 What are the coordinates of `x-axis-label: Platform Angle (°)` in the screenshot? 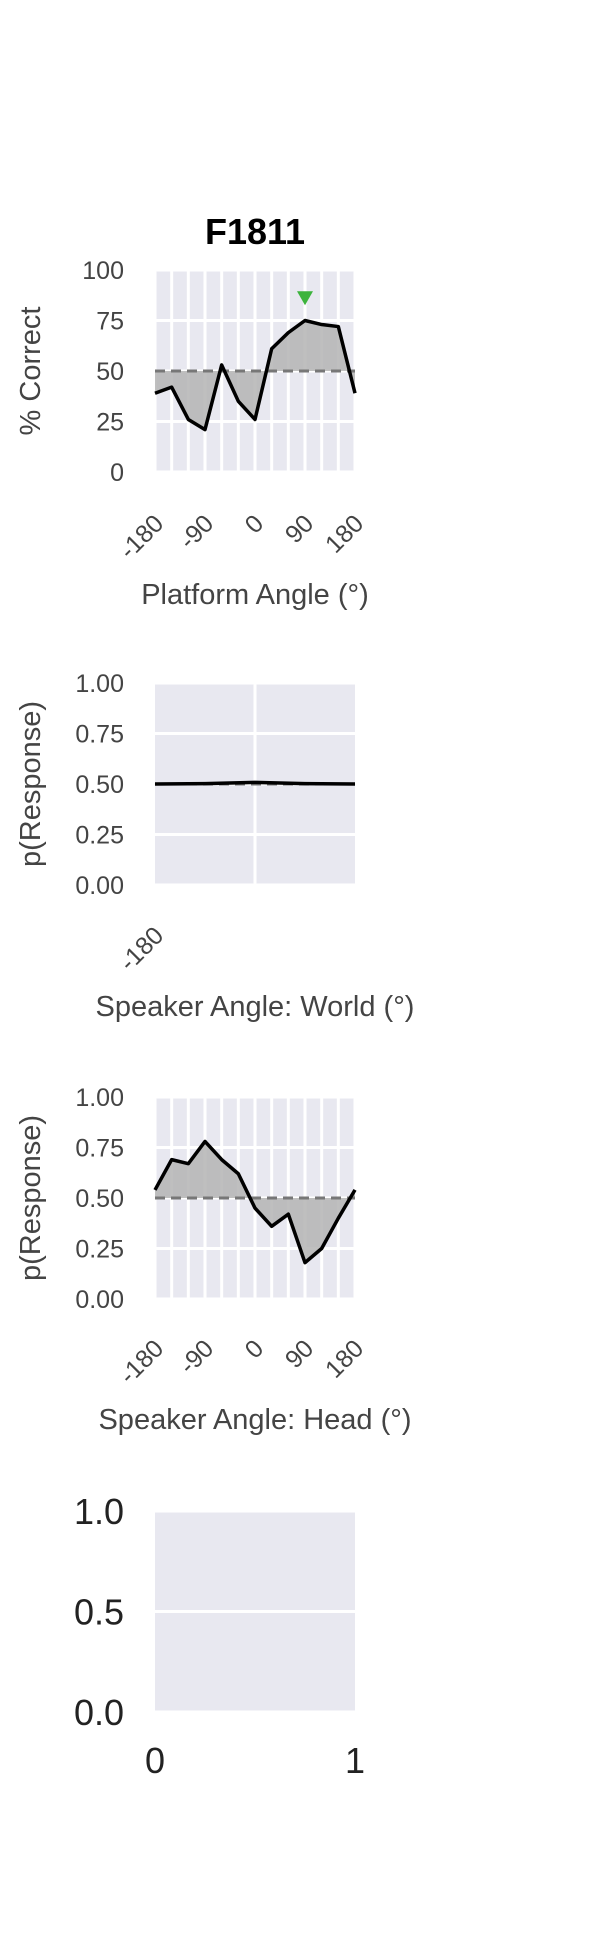 It's located at (255, 595).